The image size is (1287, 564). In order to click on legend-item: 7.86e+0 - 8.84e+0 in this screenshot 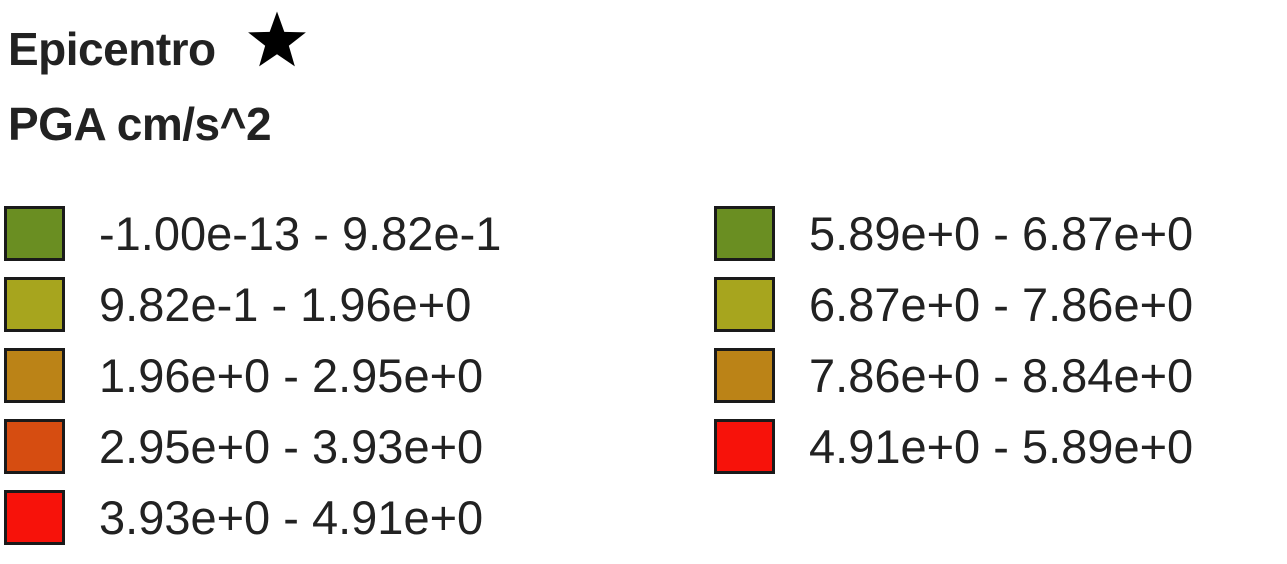, I will do `click(953, 375)`.